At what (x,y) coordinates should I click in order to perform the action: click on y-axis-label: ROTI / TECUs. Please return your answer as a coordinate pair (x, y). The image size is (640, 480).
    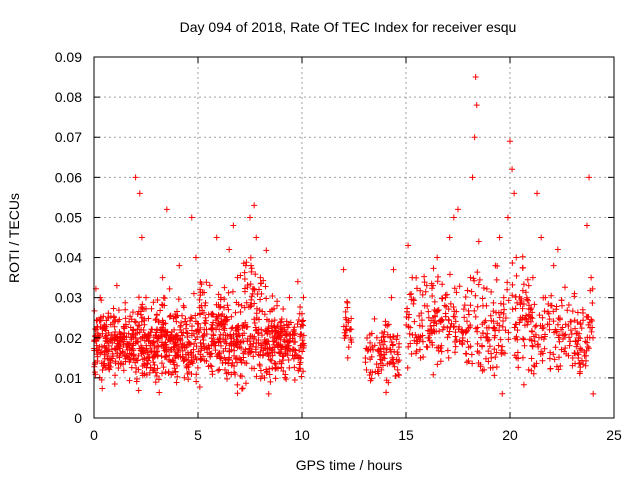
    Looking at the image, I should click on (14, 238).